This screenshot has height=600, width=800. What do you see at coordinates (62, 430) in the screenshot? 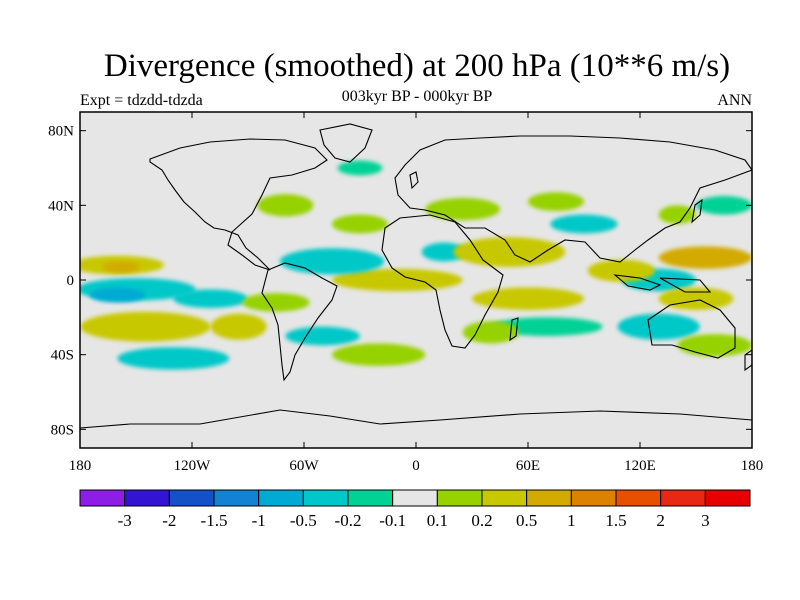
I see `y-tick-label: 80S` at bounding box center [62, 430].